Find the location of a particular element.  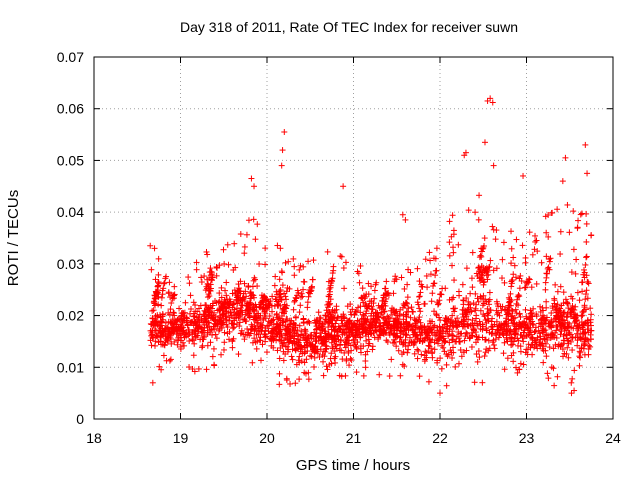

y-tick-label: 0.02 is located at coordinates (70, 316).